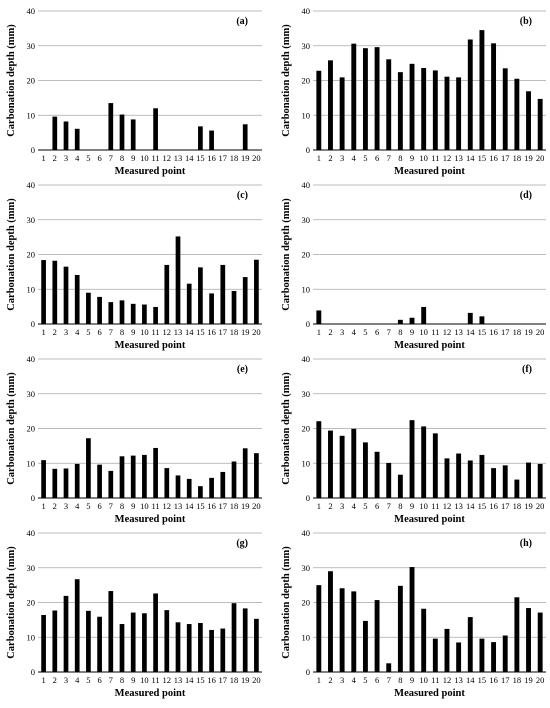 The height and width of the screenshot is (708, 550). I want to click on x-tick-label: 8, so click(122, 680).